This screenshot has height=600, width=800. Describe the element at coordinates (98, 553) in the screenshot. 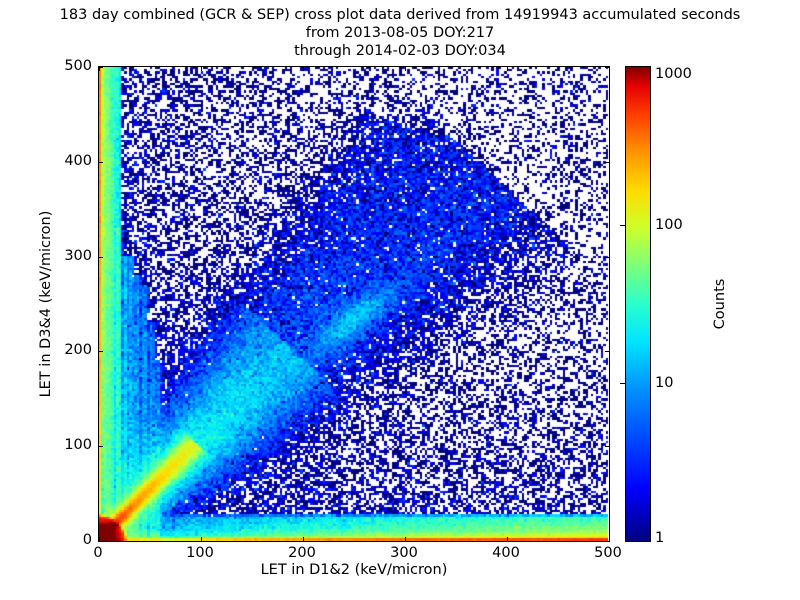

I see `x-tick-label: 0` at that location.